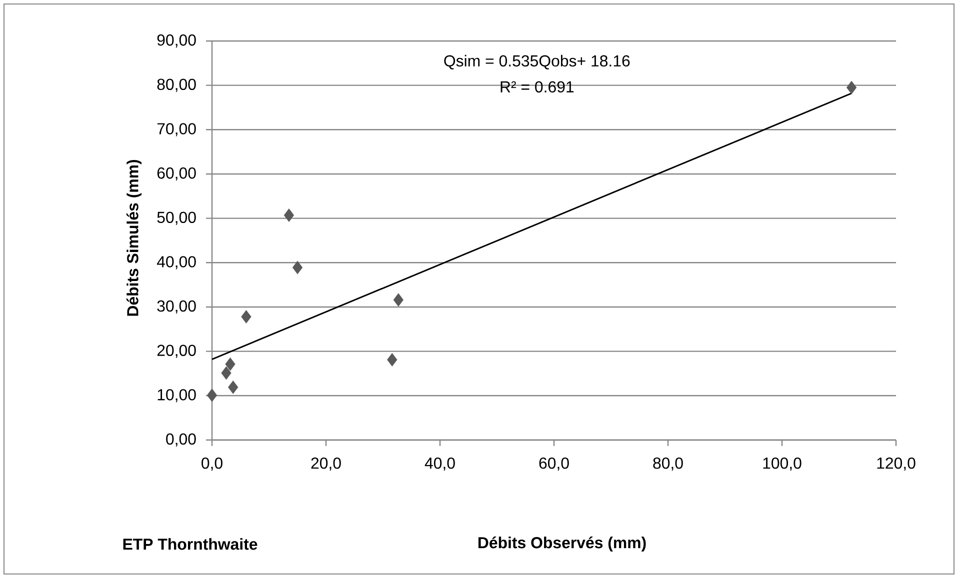 The image size is (958, 578). What do you see at coordinates (562, 544) in the screenshot?
I see `x-axis-title: Débits Observés (mm)` at bounding box center [562, 544].